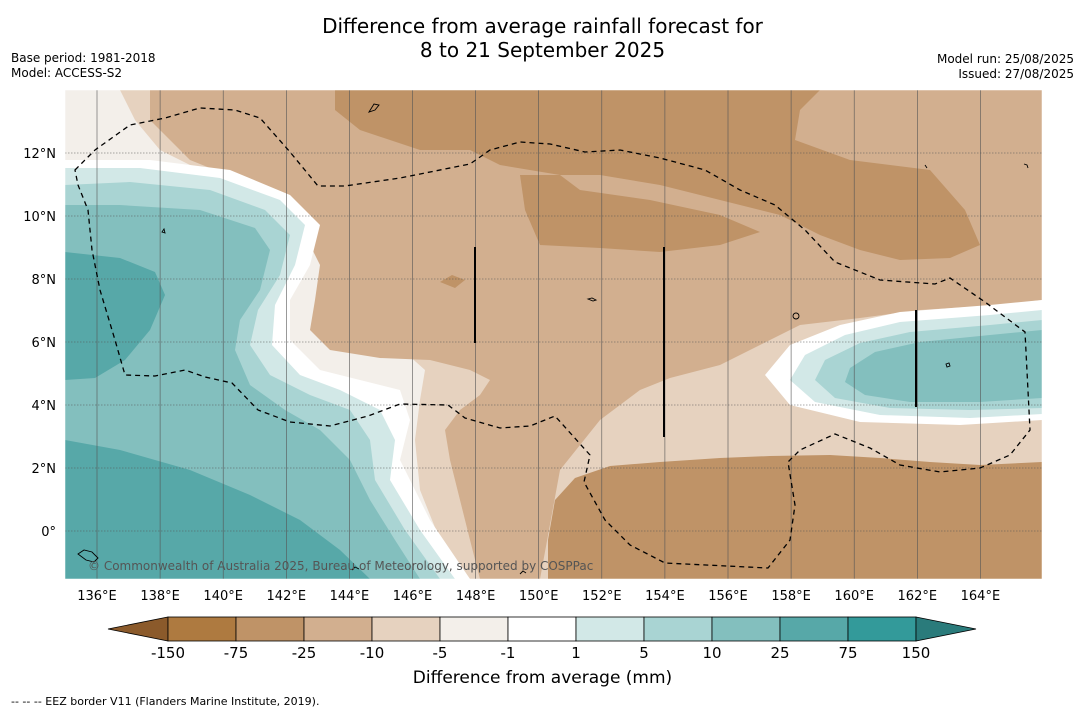  What do you see at coordinates (918, 596) in the screenshot?
I see `longitude-label: 162°E` at bounding box center [918, 596].